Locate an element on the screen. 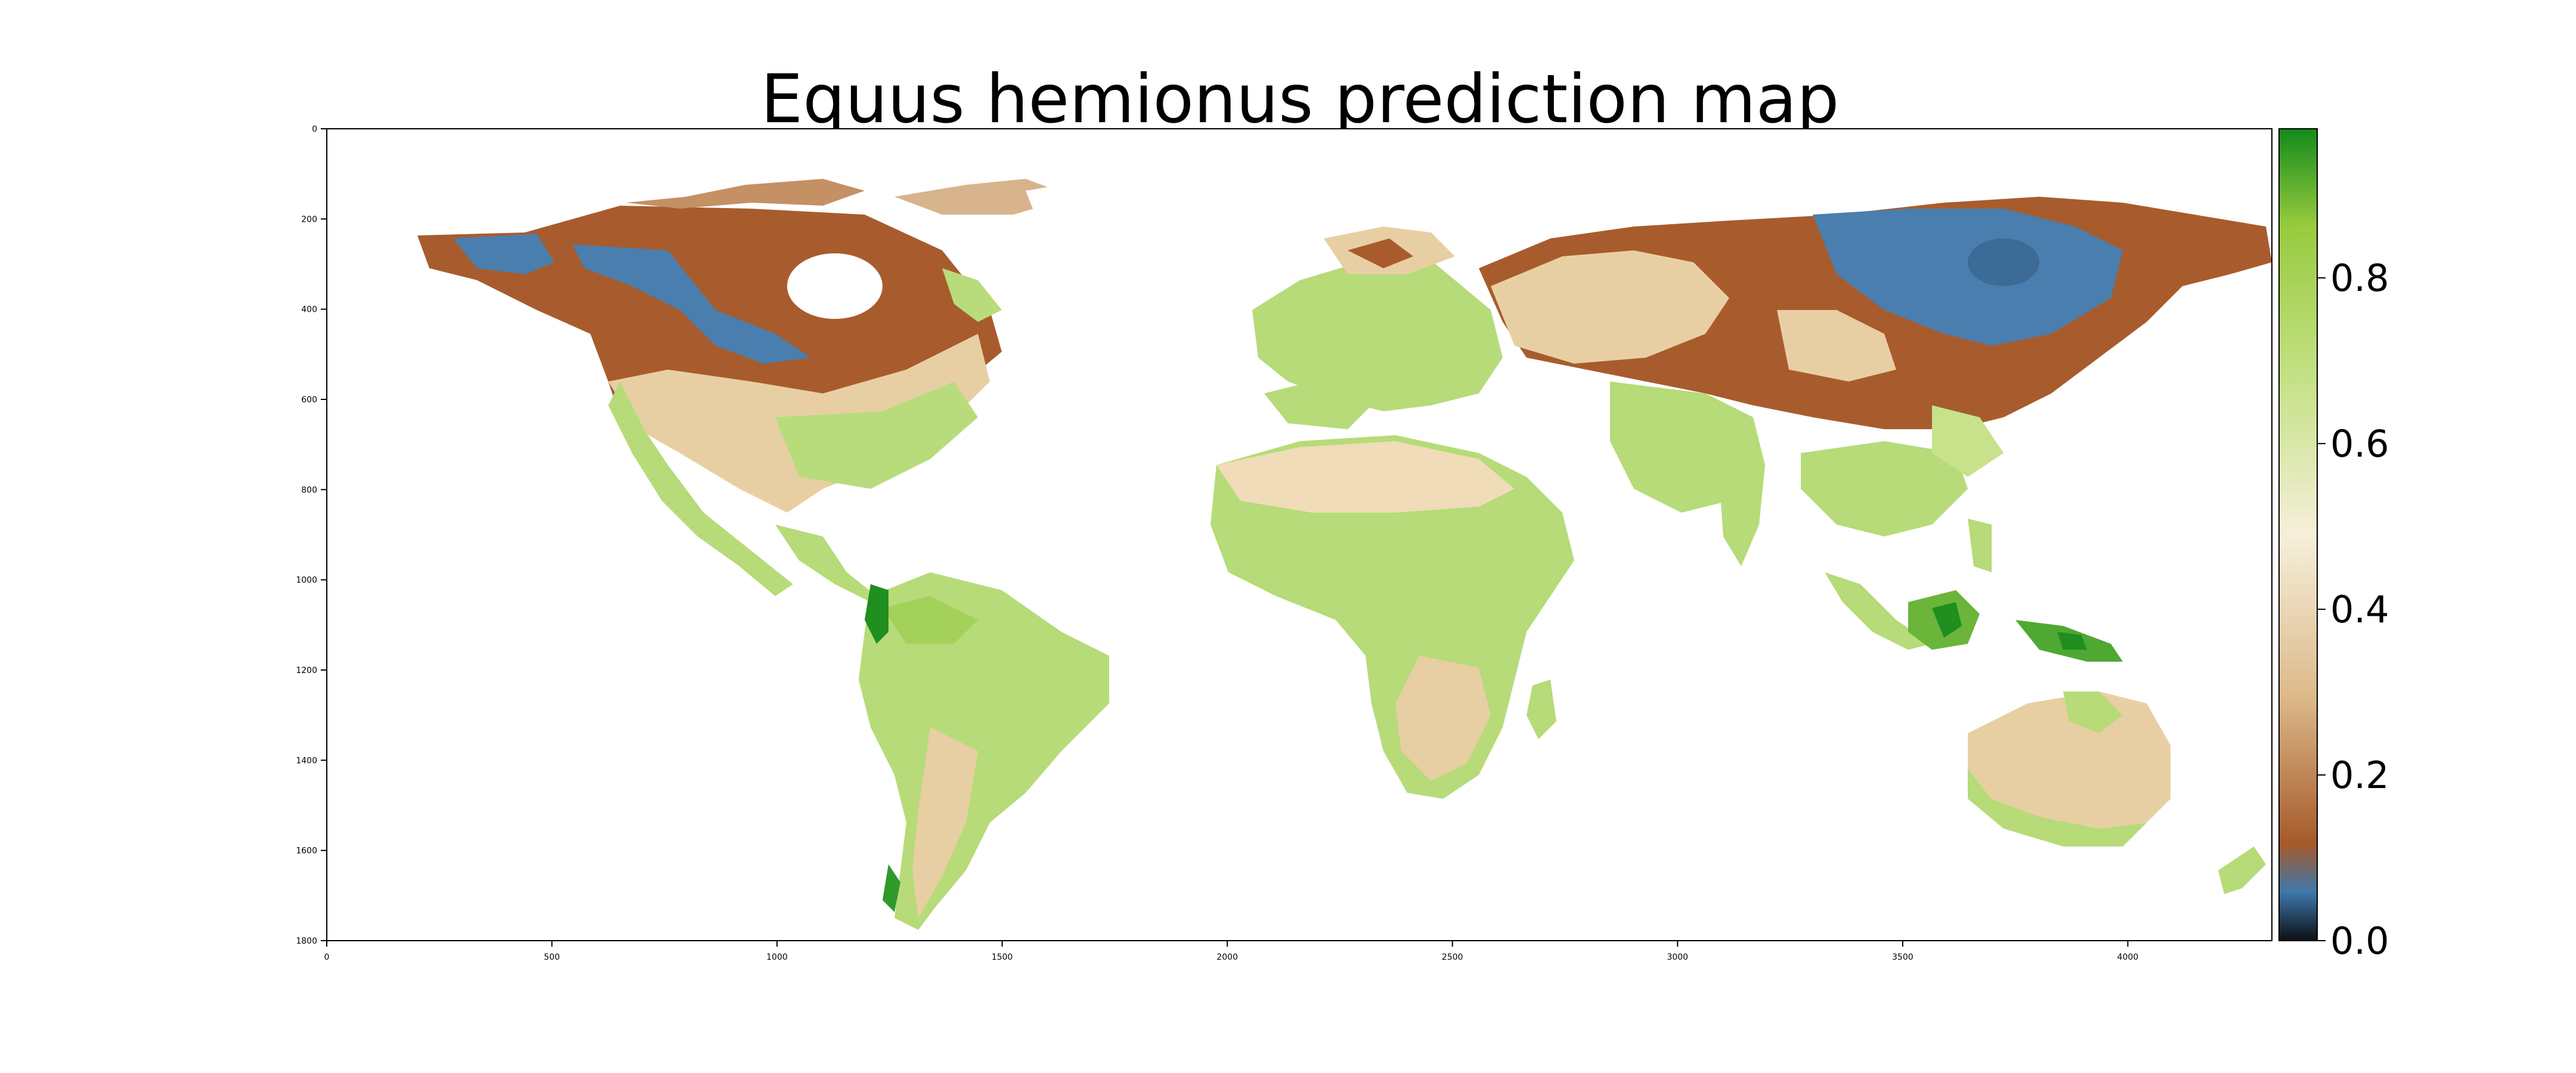 The height and width of the screenshot is (1073, 2576). x-tick-label: 3000 is located at coordinates (1677, 958).